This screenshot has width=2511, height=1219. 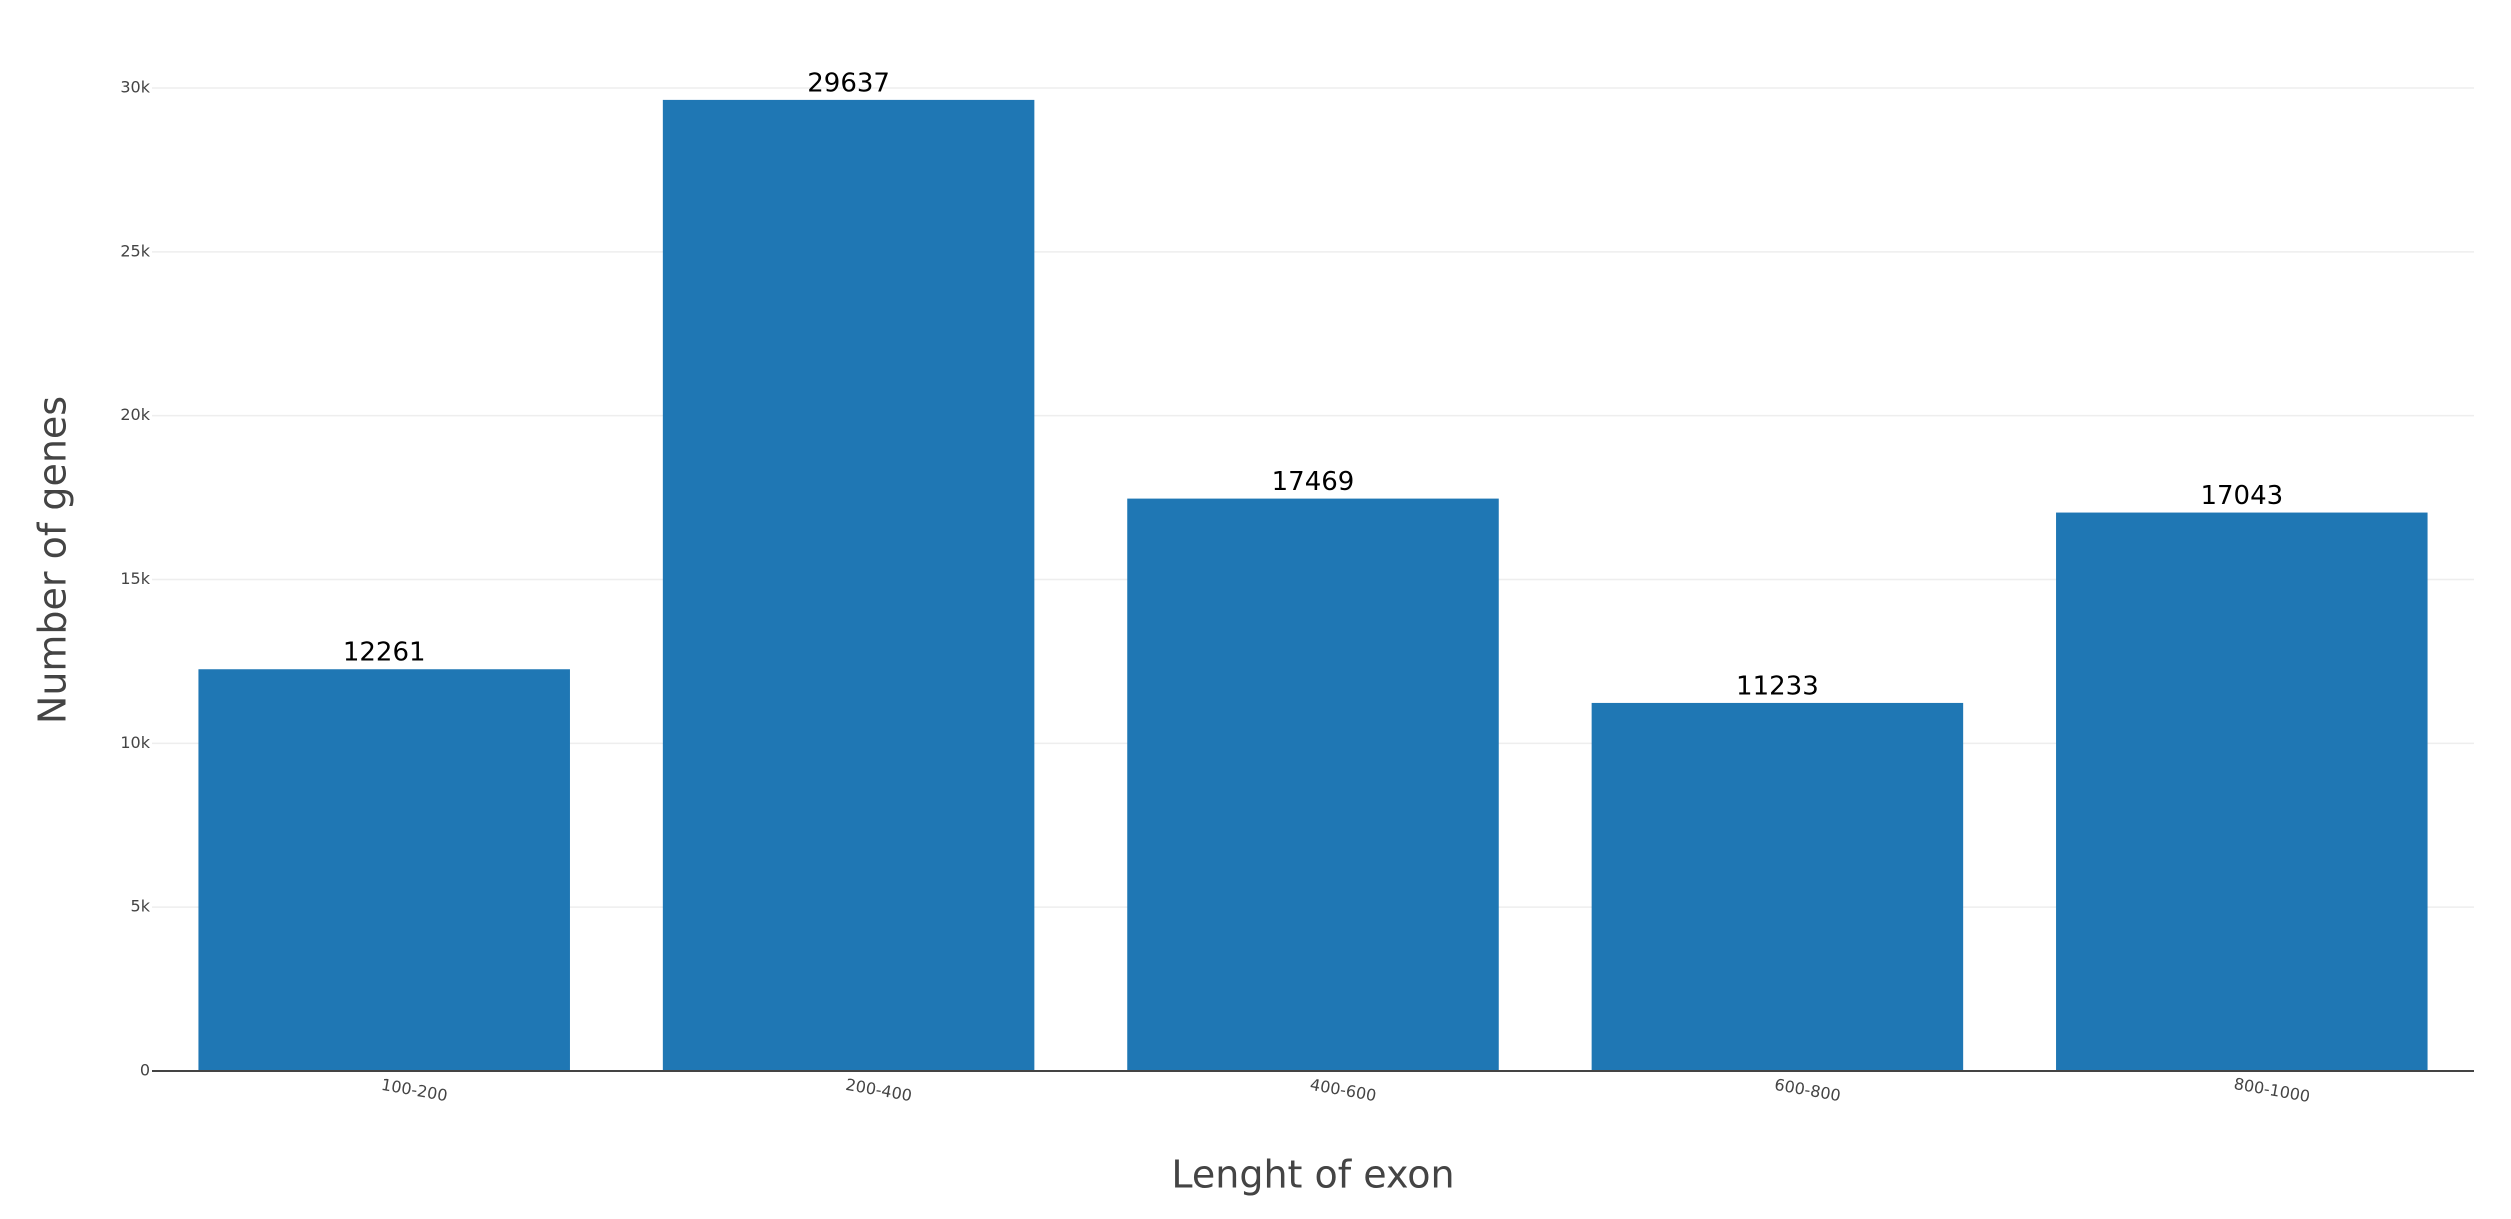 I want to click on value-label: 17043, so click(x=2241, y=496).